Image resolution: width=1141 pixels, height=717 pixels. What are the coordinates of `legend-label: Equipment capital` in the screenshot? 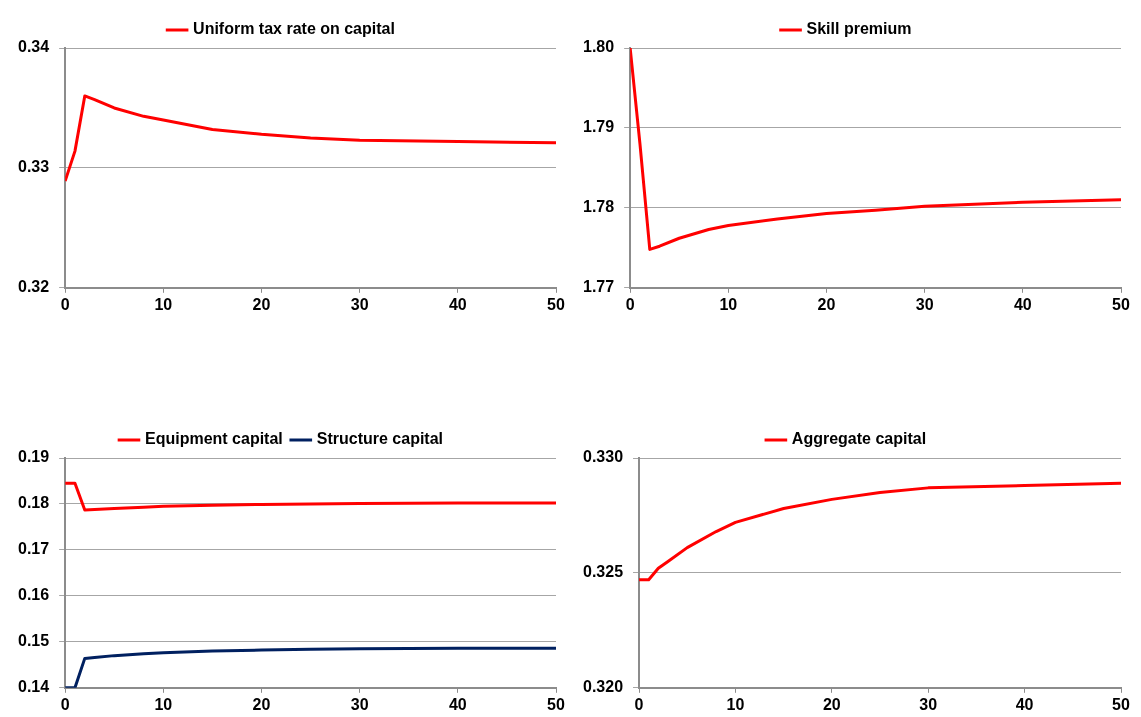 It's located at (213, 439).